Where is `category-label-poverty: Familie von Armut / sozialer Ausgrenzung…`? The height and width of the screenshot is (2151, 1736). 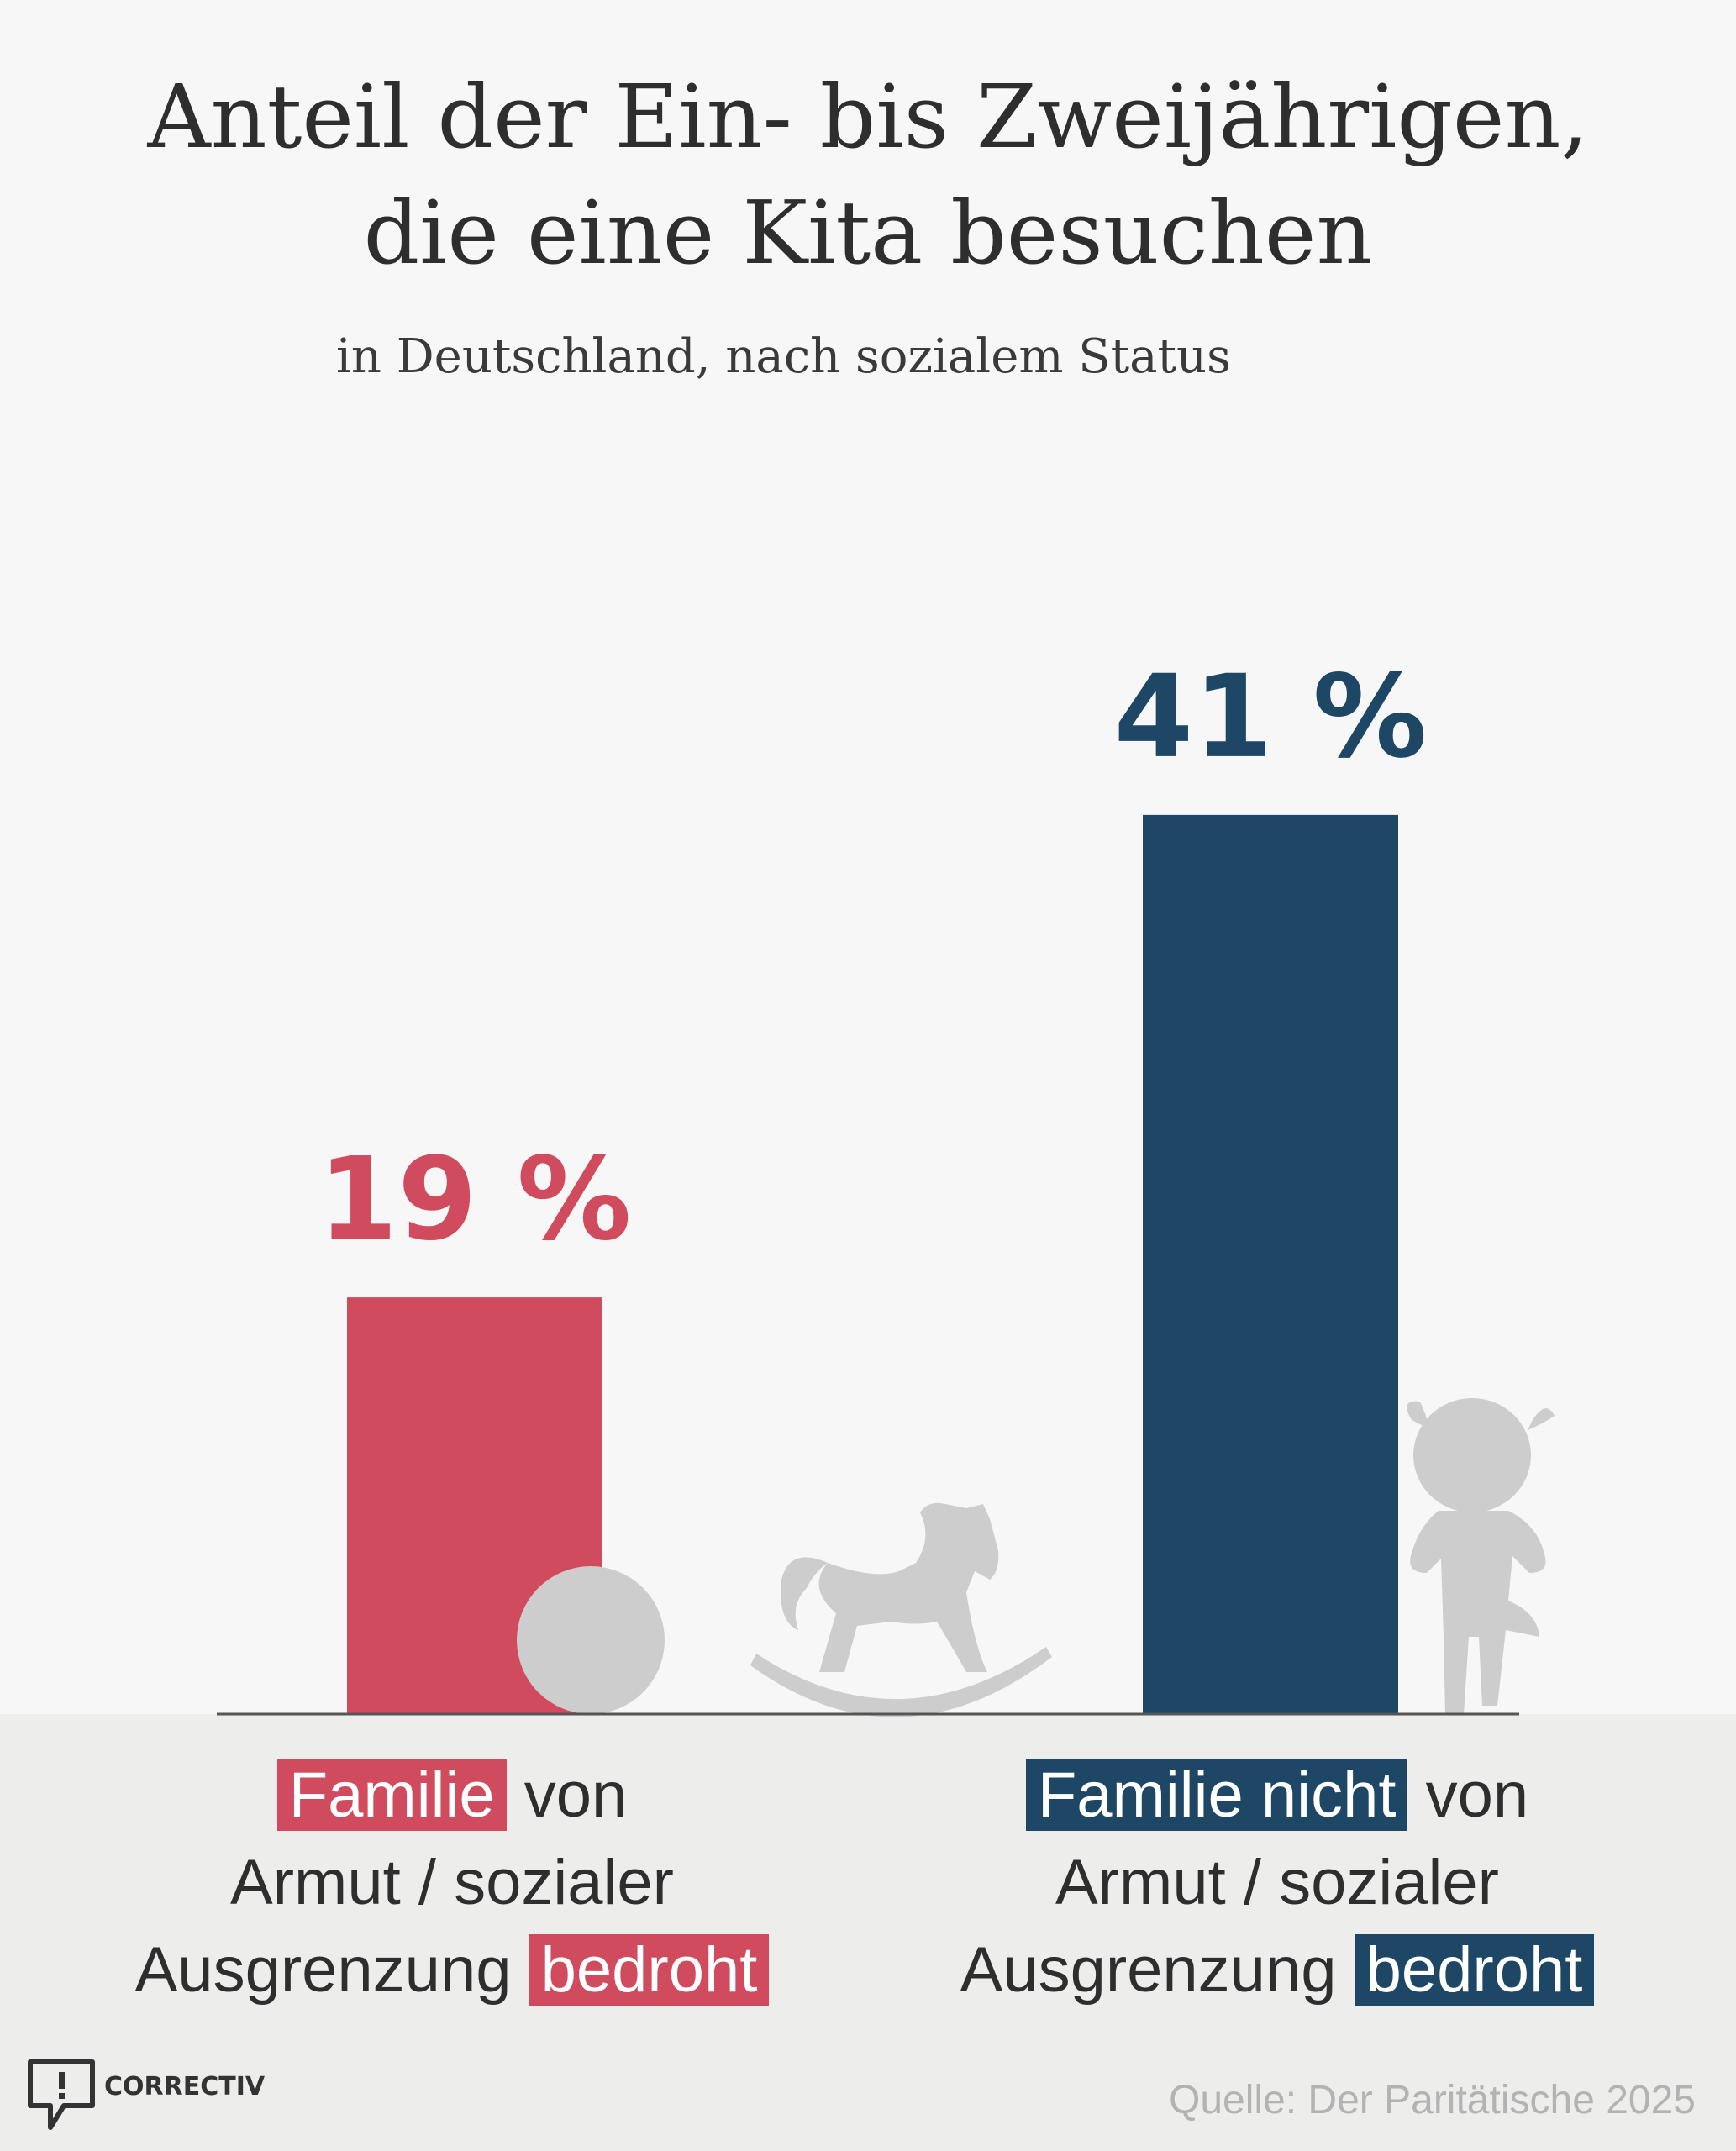
category-label-poverty: Familie von Armut / sozialer Ausgrenzung… is located at coordinates (452, 1883).